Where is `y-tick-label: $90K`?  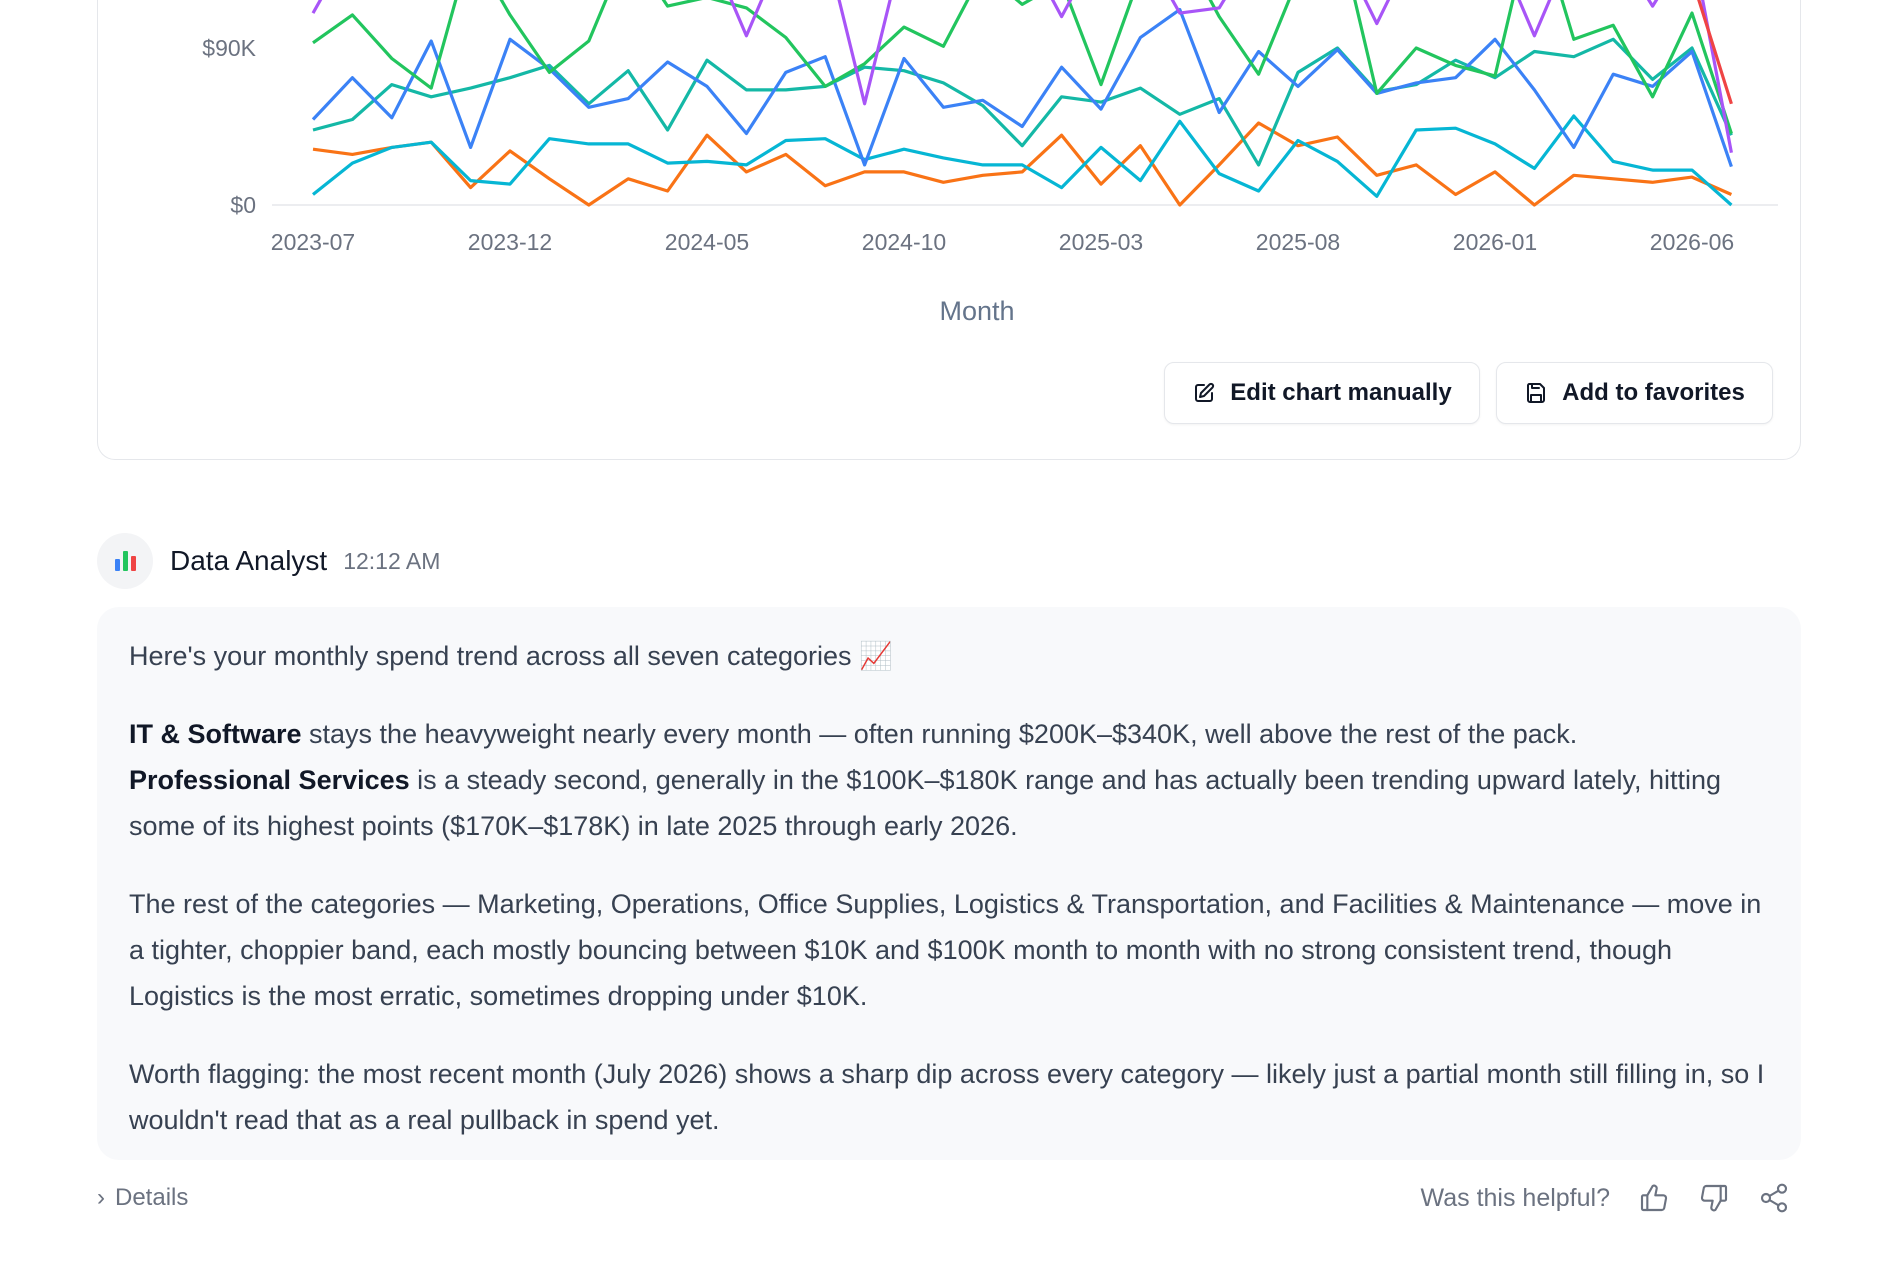 y-tick-label: $90K is located at coordinates (229, 48).